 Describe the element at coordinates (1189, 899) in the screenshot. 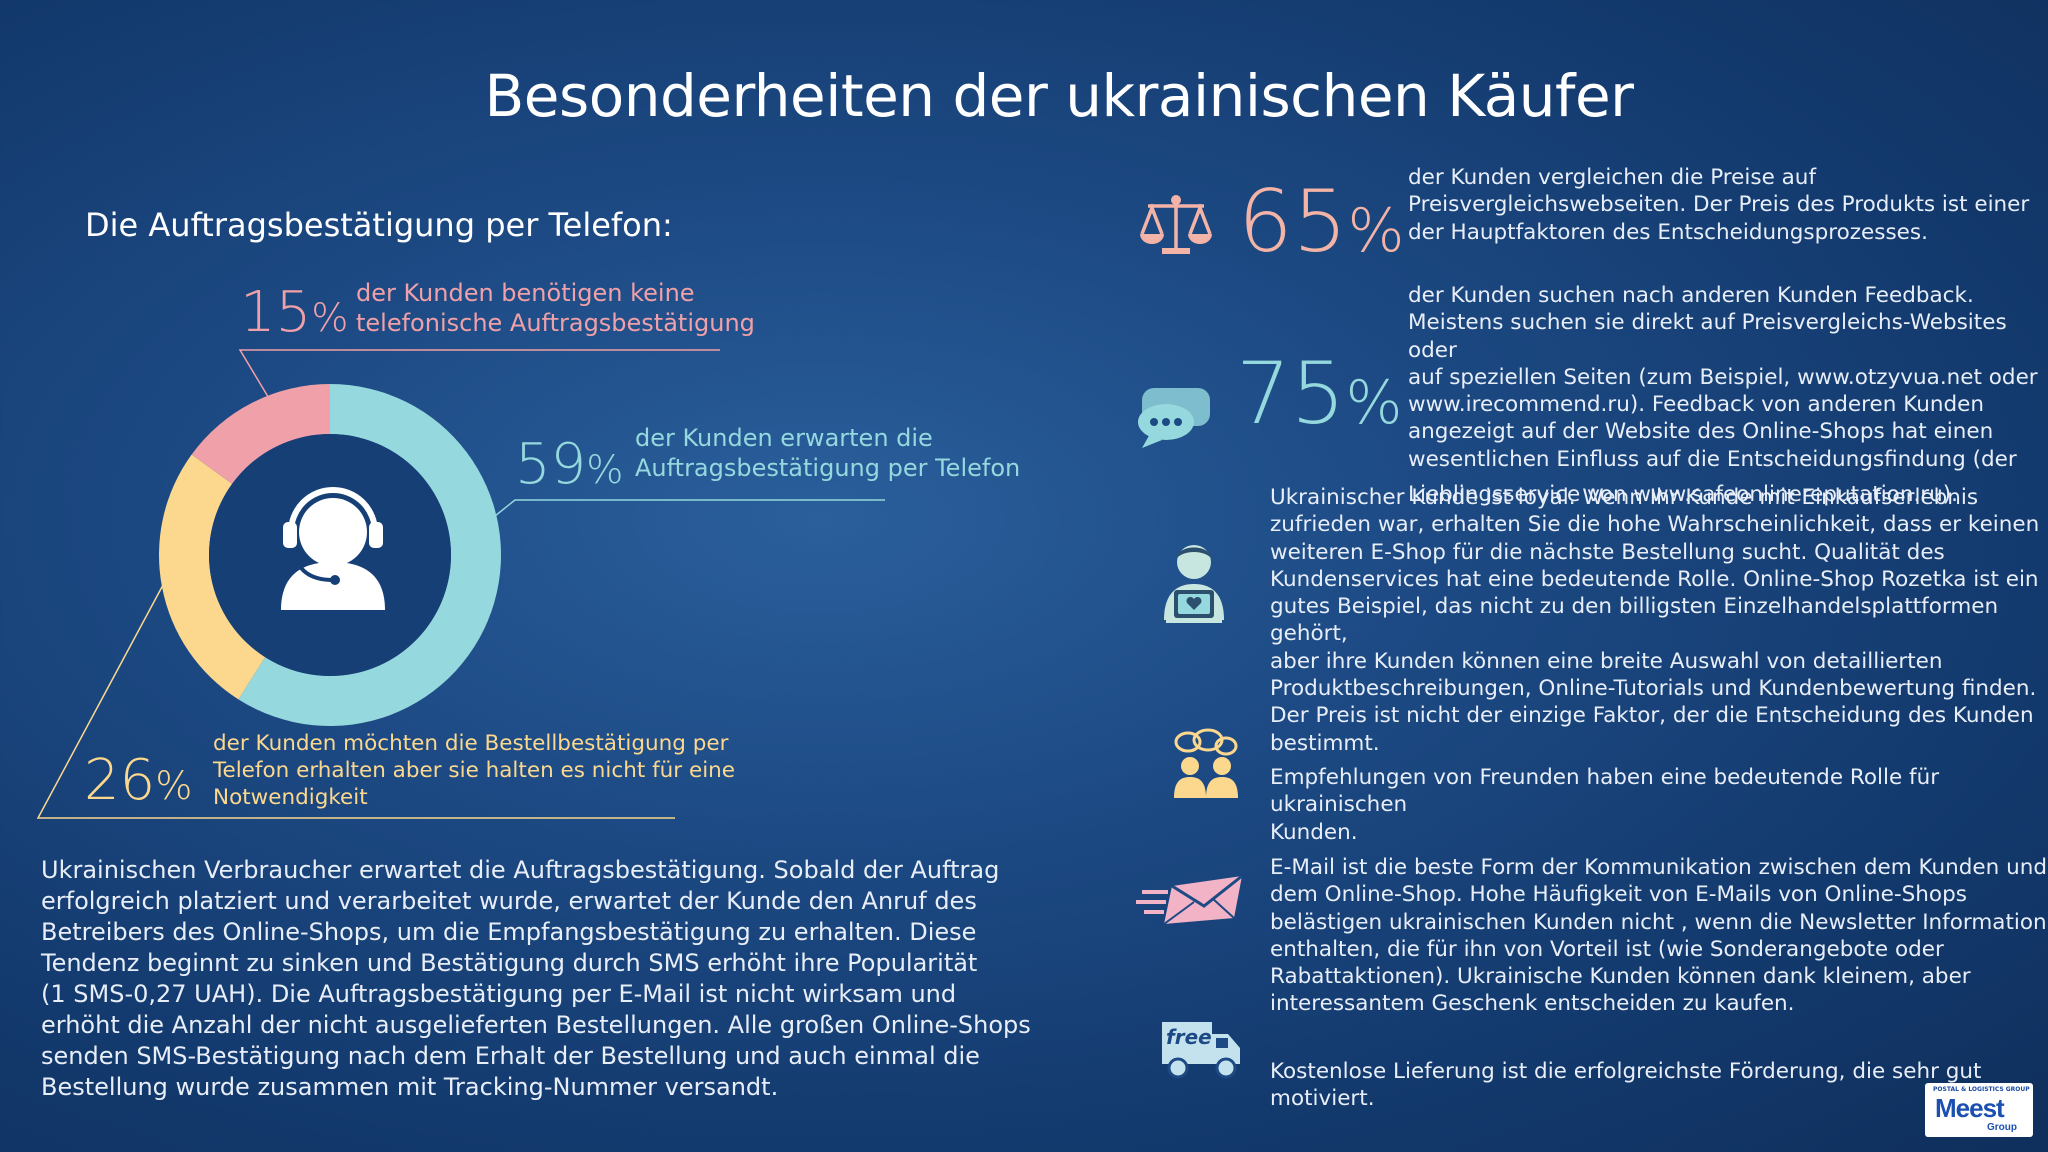

I see `email-icon` at that location.